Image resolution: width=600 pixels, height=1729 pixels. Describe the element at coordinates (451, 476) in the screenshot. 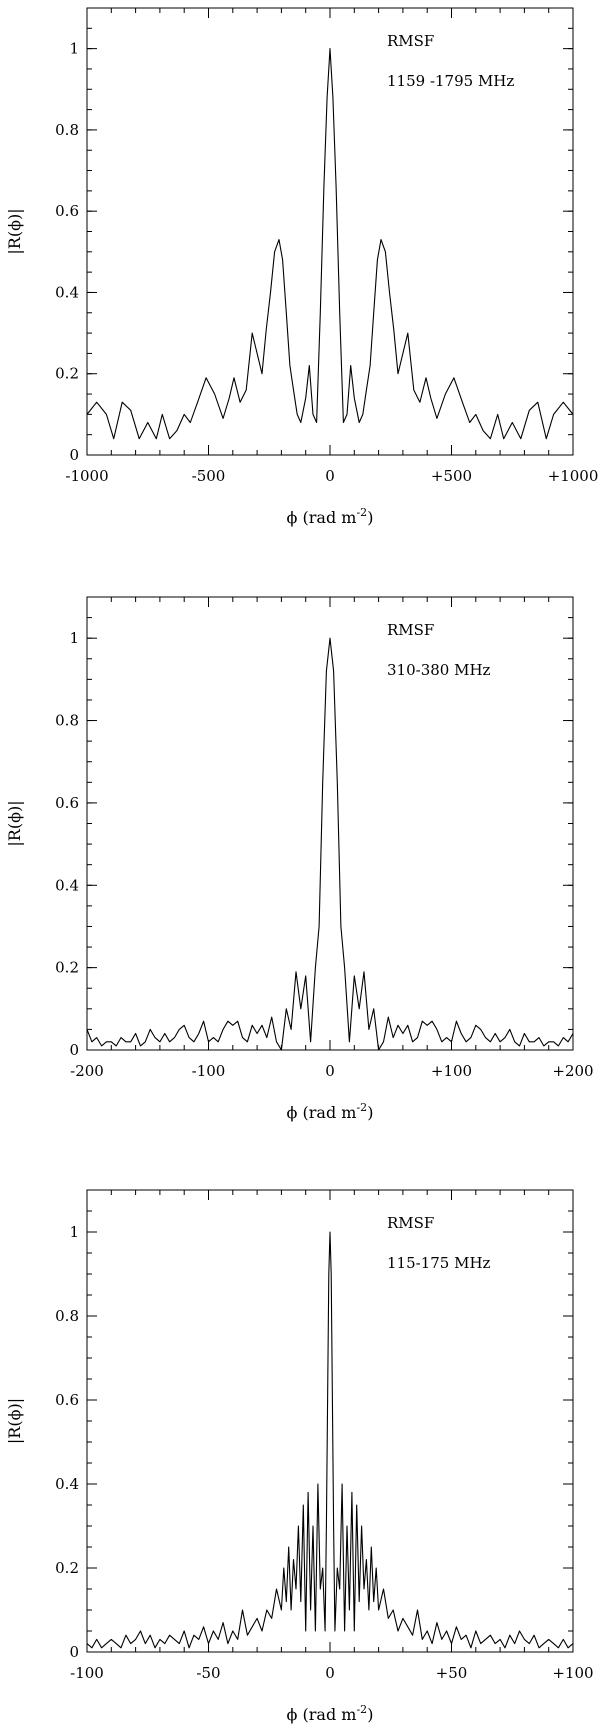

I see `x-tick-label: +500` at that location.